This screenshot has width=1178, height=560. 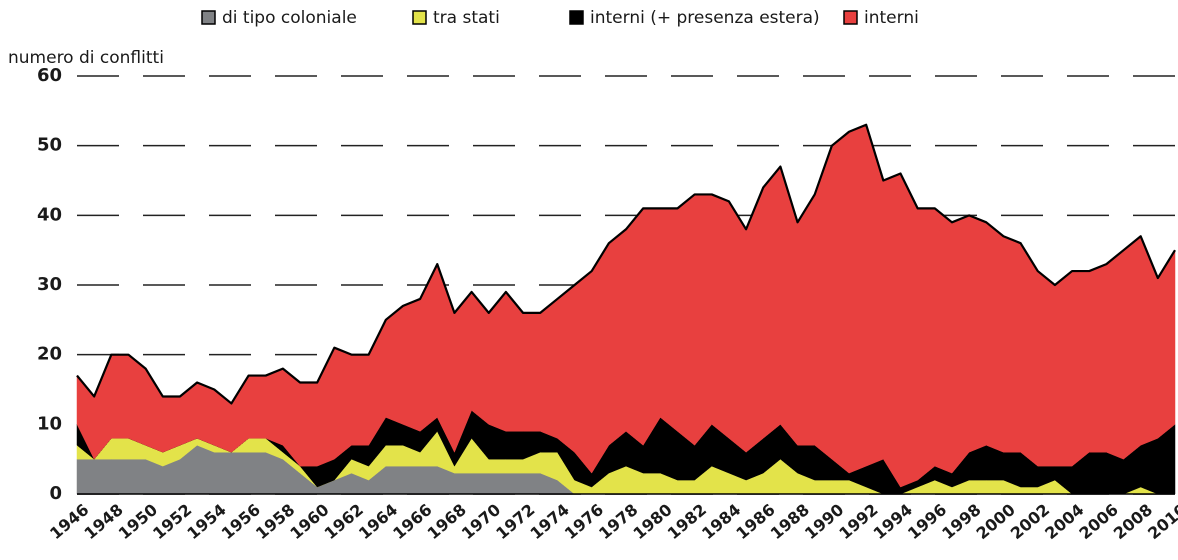 I want to click on y-axis-label: numero di conflitti, so click(x=86, y=58).